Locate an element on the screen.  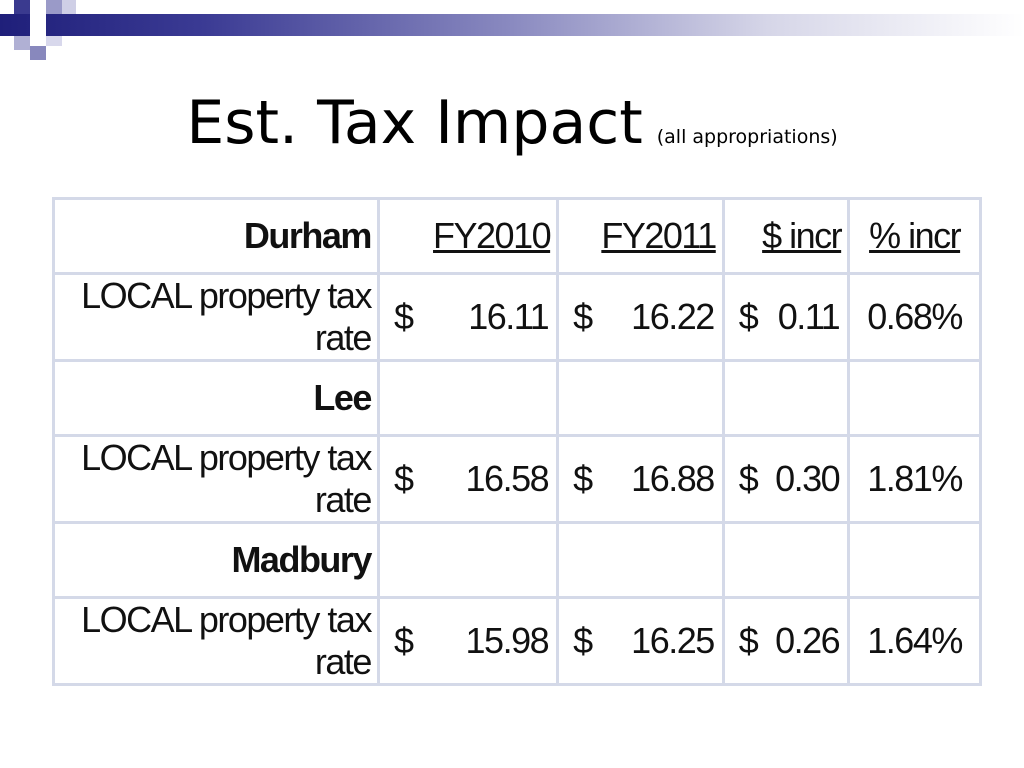
table-row: Madbury is located at coordinates (517, 560).